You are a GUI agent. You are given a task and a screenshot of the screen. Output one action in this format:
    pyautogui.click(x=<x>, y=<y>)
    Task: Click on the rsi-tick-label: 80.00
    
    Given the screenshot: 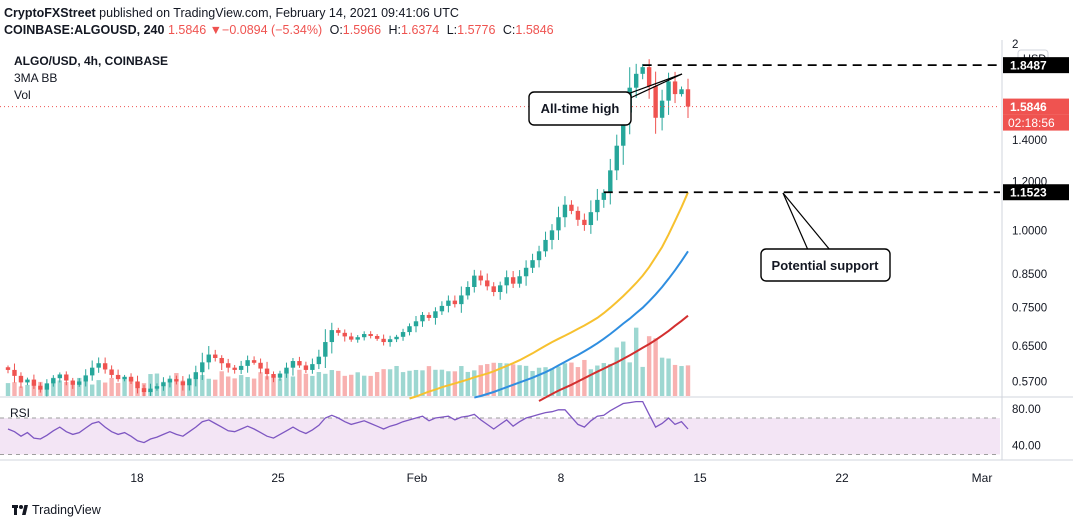 What is the action you would take?
    pyautogui.click(x=1026, y=410)
    